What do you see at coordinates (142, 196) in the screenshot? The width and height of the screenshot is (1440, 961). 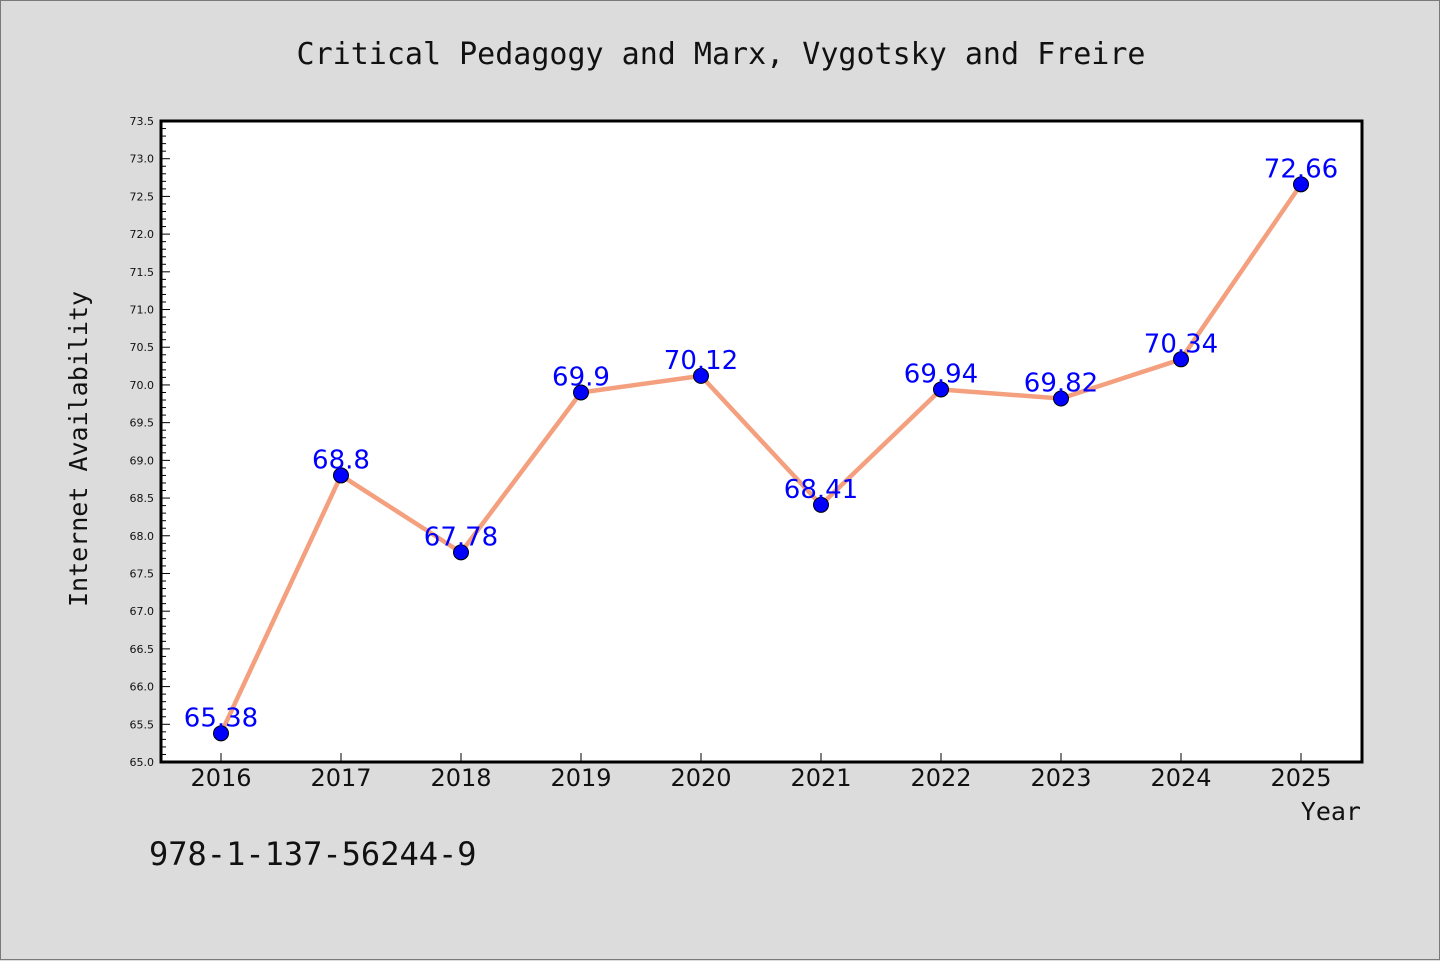 I see `y-tick-label: 72.5` at bounding box center [142, 196].